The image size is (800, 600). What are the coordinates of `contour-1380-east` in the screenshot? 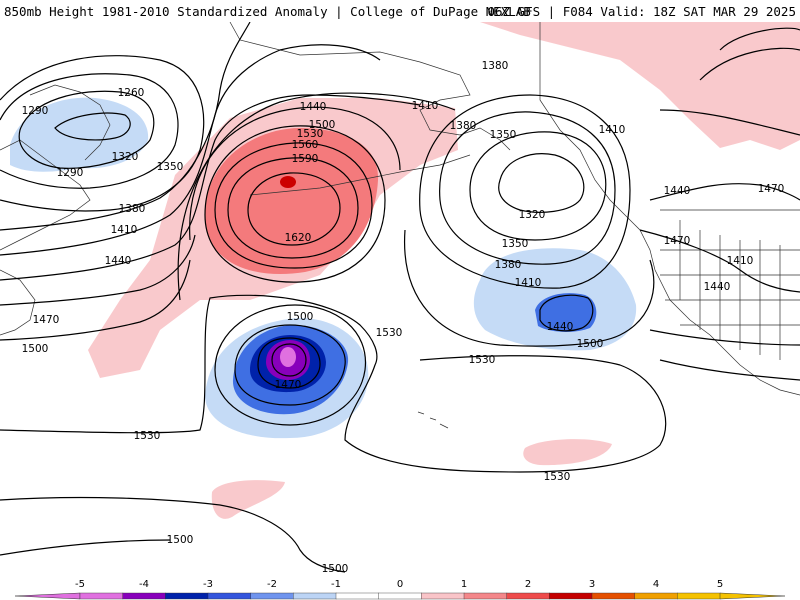 It's located at (527, 188).